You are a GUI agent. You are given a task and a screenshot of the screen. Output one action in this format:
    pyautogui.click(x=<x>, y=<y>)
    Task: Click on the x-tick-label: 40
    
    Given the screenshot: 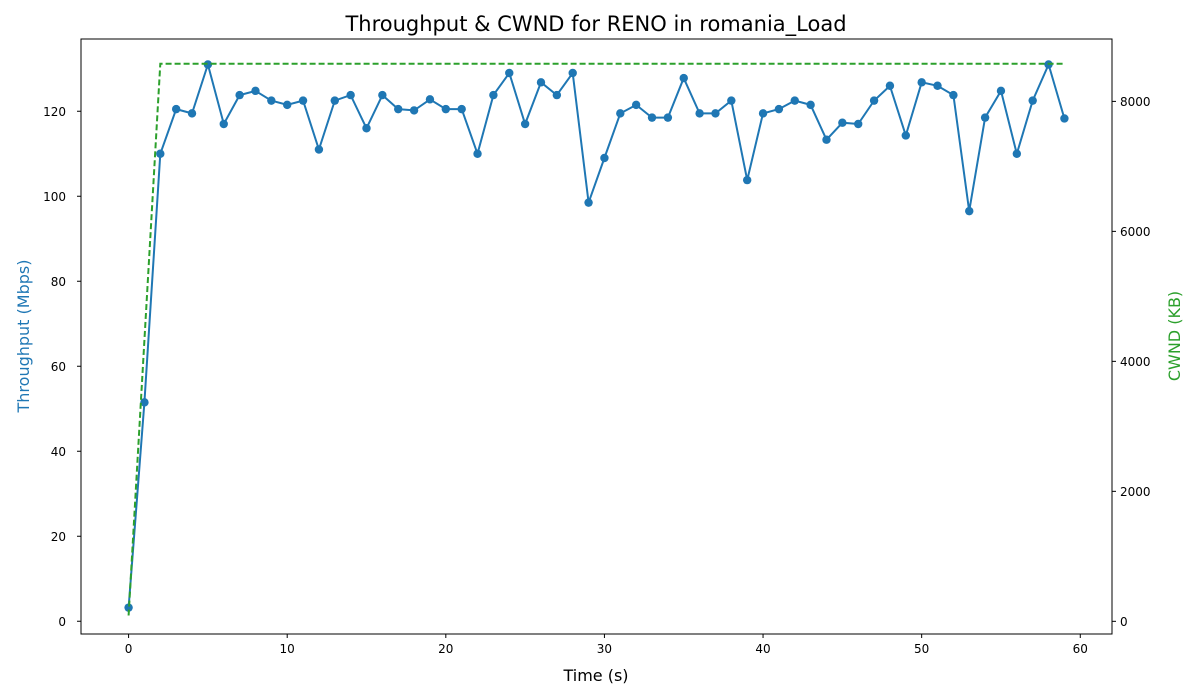 What is the action you would take?
    pyautogui.click(x=762, y=649)
    